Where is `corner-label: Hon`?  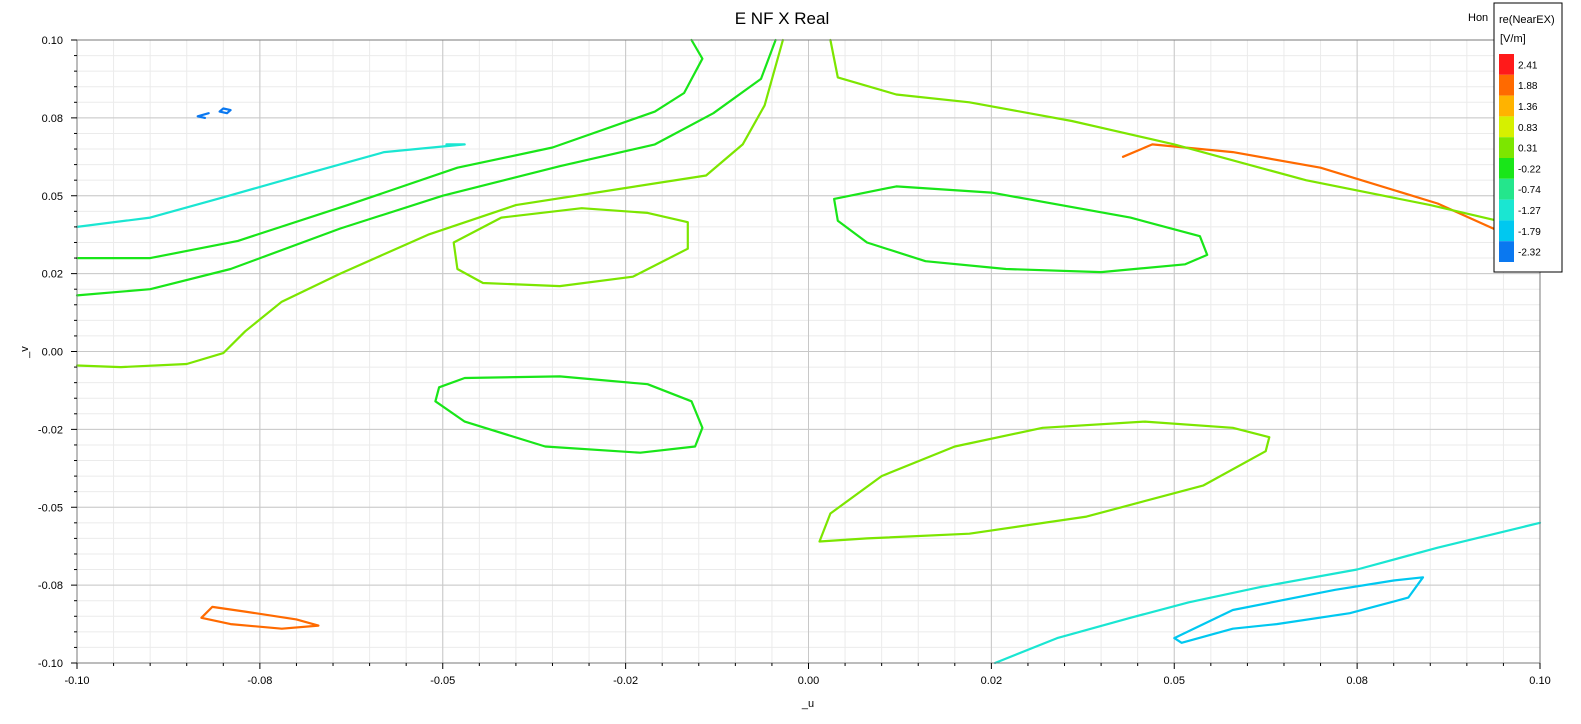 corner-label: Hon is located at coordinates (1478, 18).